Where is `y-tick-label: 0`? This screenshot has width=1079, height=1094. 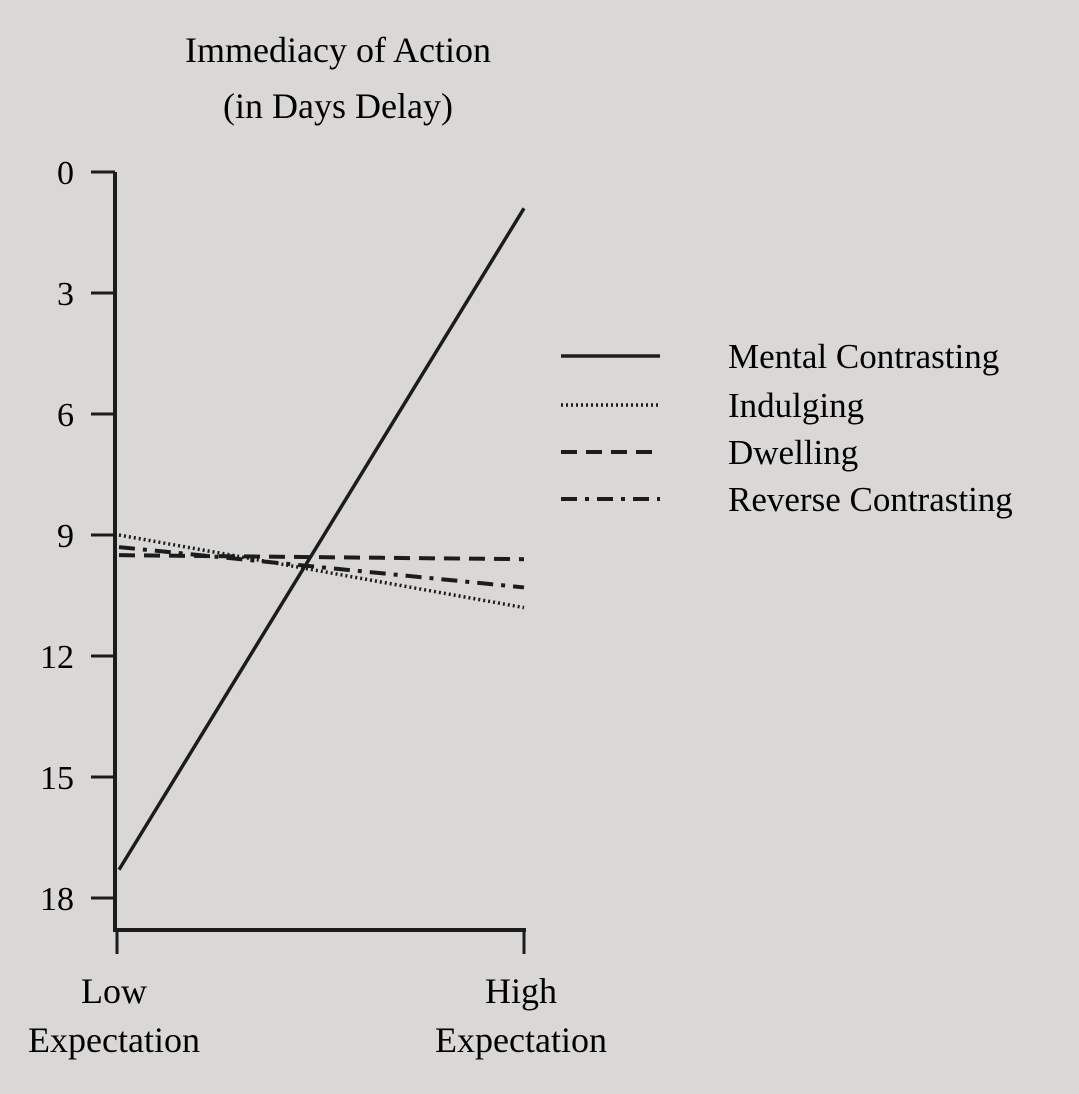
y-tick-label: 0 is located at coordinates (65, 173).